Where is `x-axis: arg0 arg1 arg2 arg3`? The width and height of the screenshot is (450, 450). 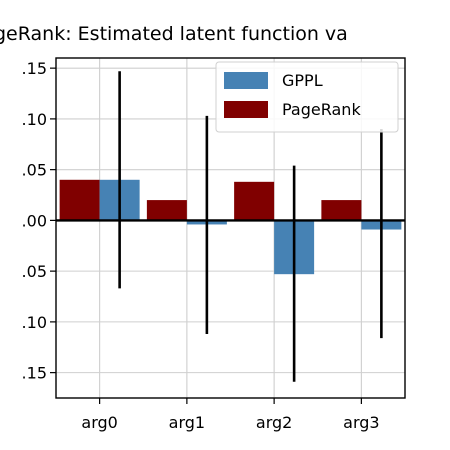
x-axis: arg0 arg1 arg2 arg3 is located at coordinates (230, 415).